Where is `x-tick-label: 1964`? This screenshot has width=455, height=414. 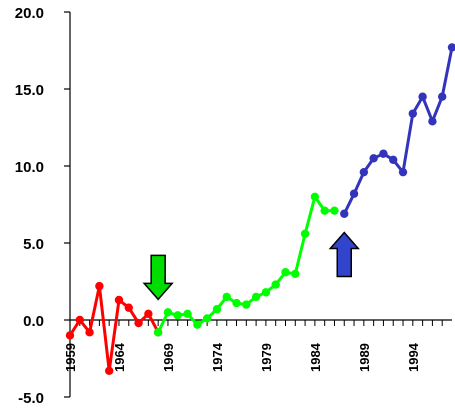 x-tick-label: 1964 is located at coordinates (119, 357).